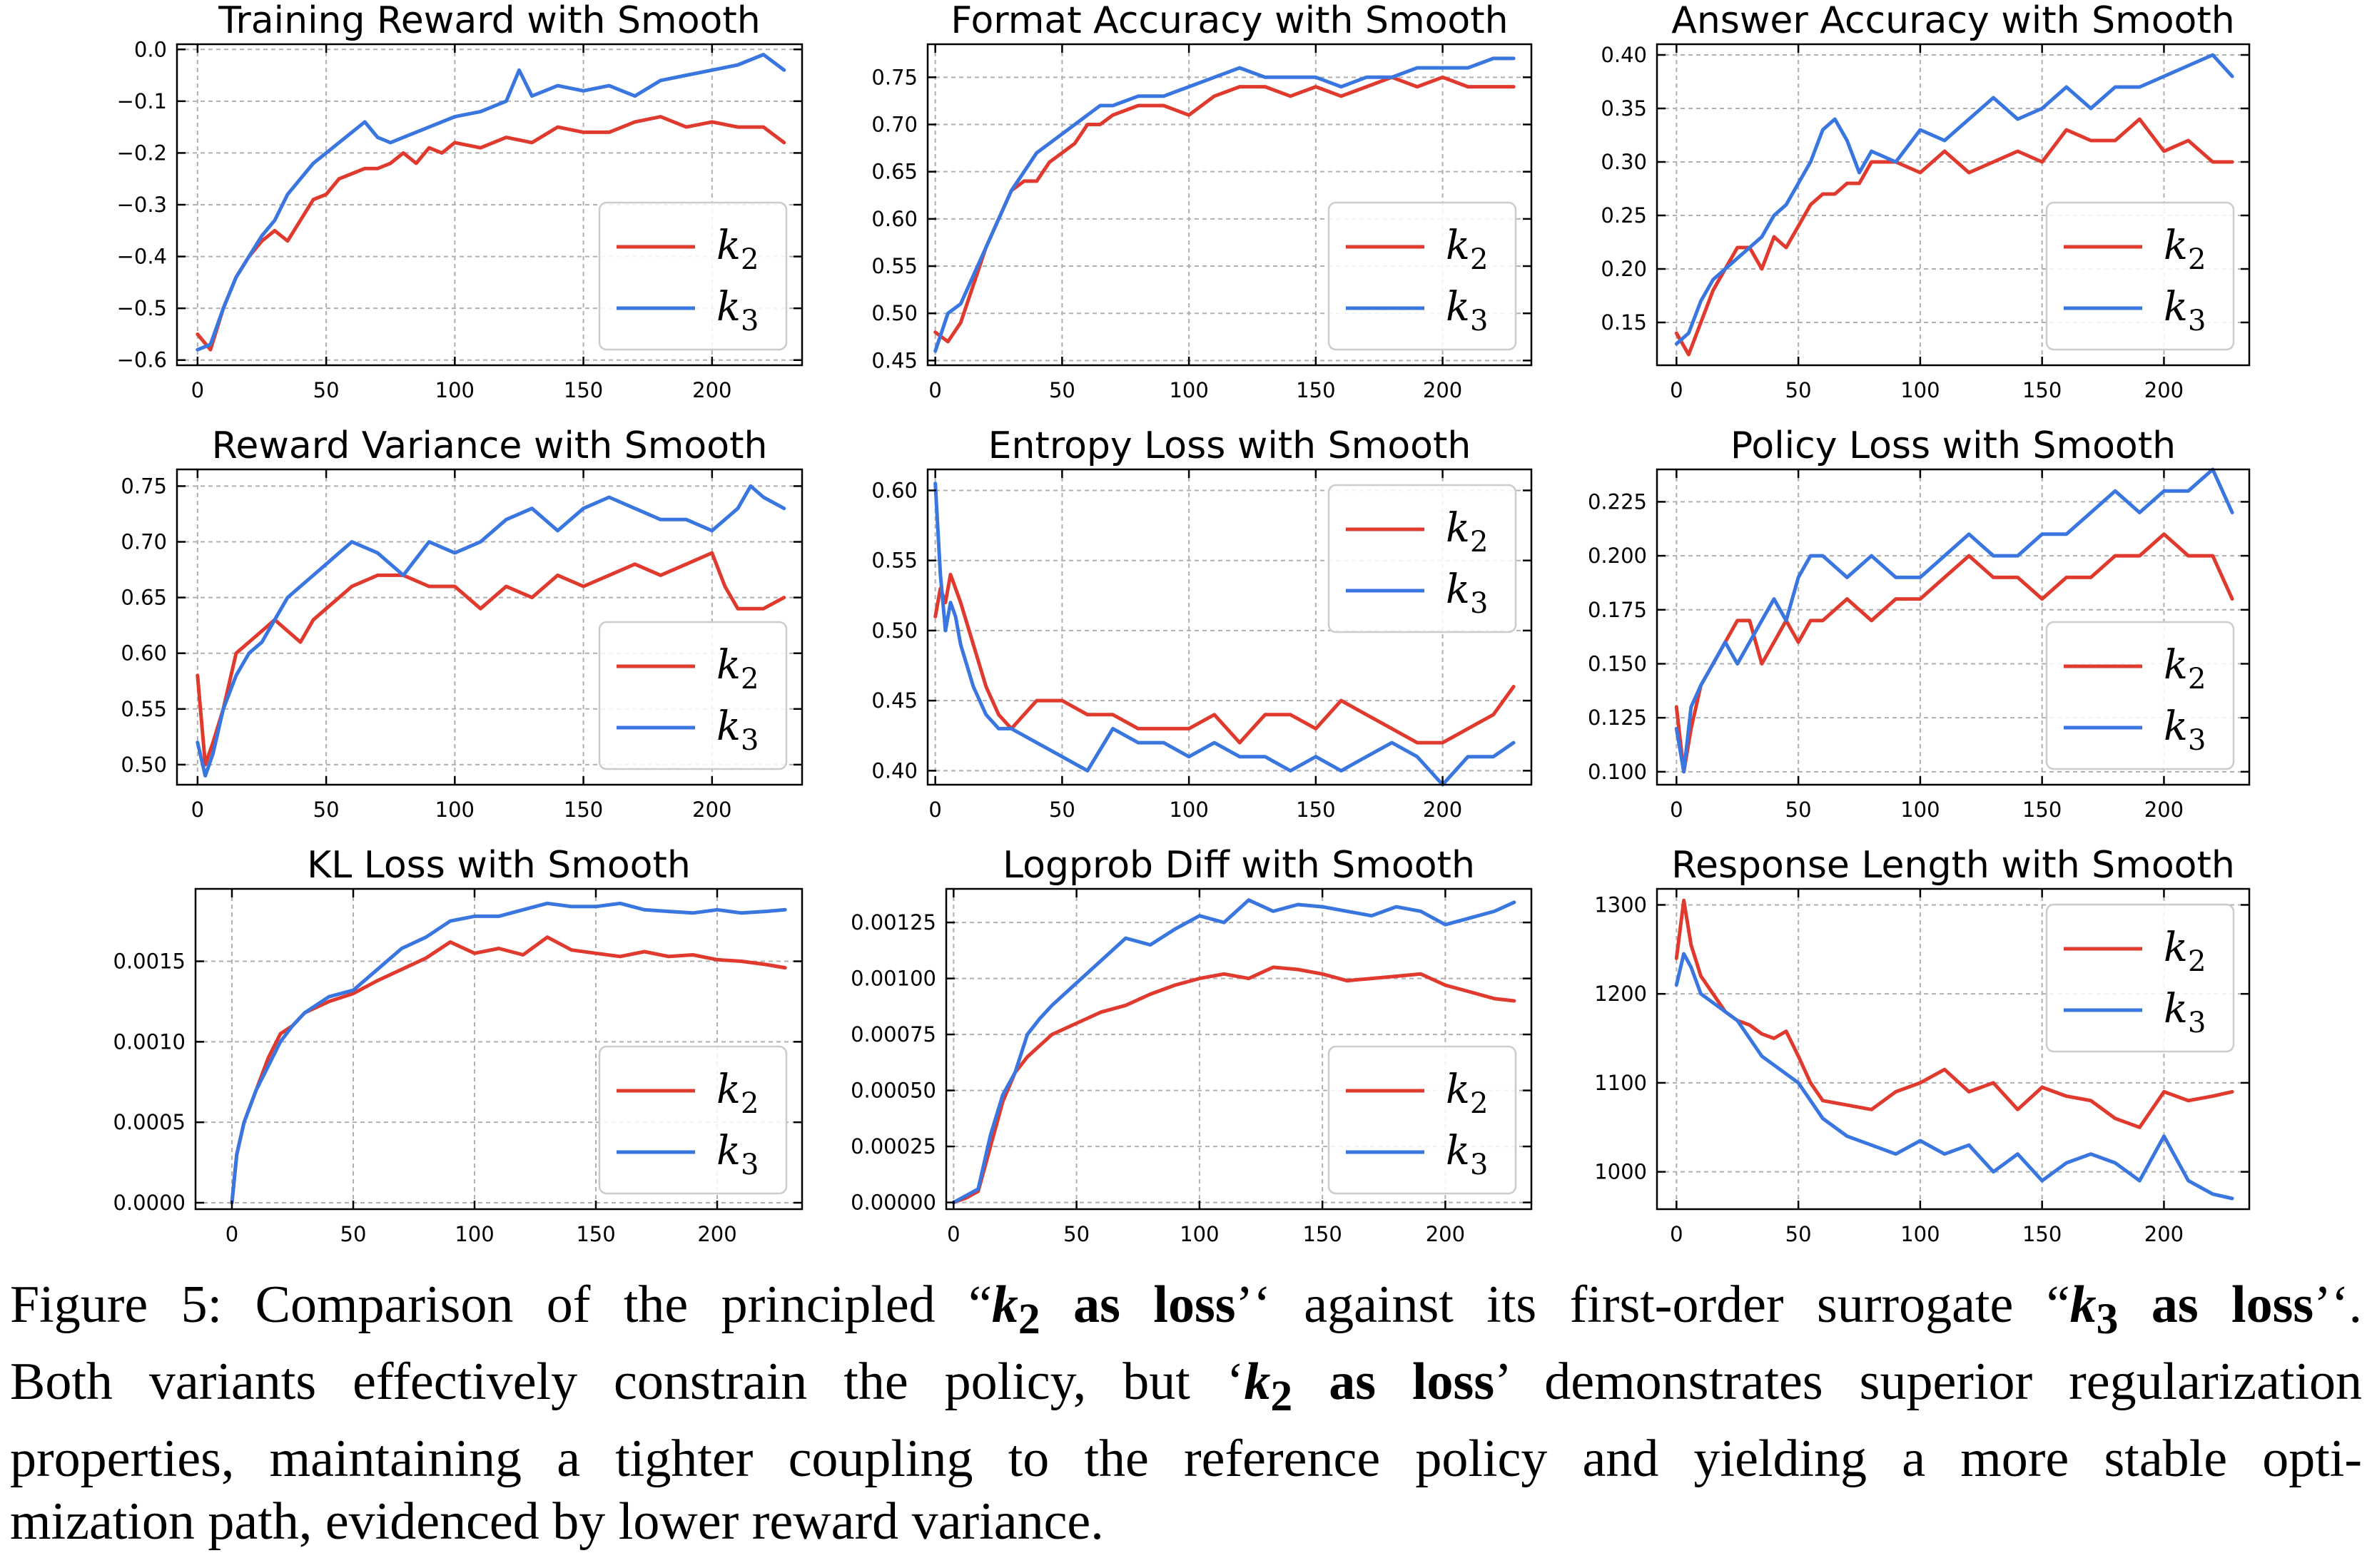  I want to click on y-tick-label: 0.40, so click(894, 770).